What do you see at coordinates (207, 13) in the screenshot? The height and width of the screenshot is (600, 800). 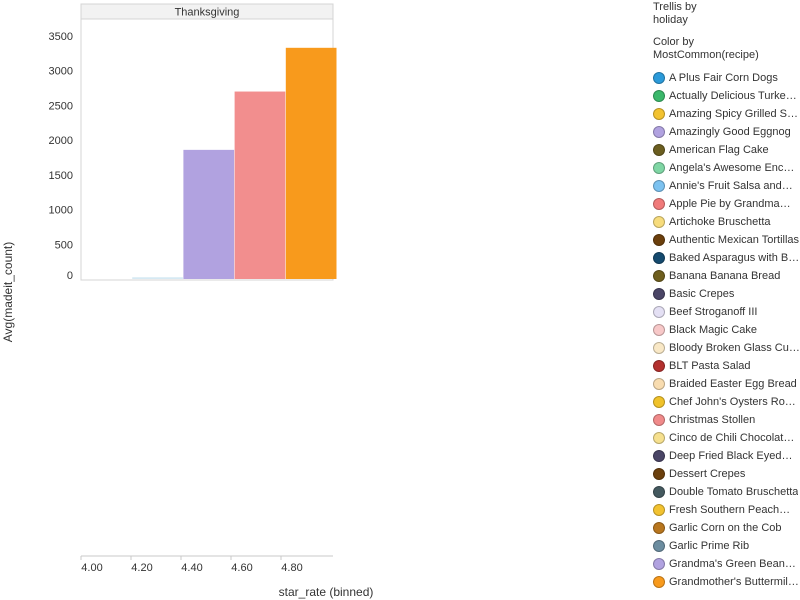 I see `panel-title: Thanksgiving` at bounding box center [207, 13].